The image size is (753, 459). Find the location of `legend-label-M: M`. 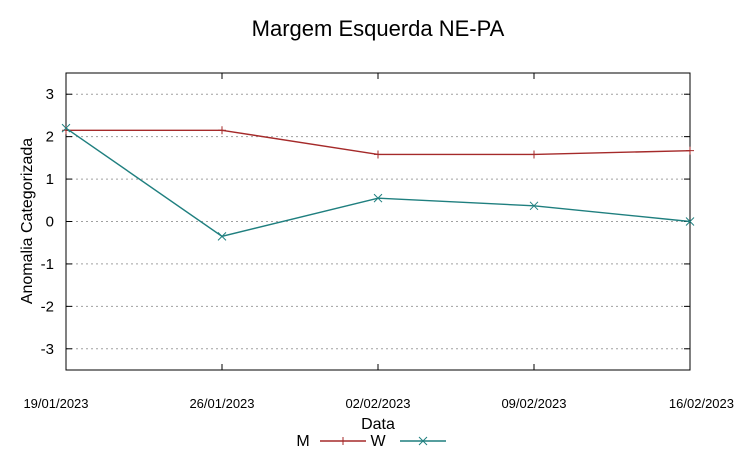

legend-label-M: M is located at coordinates (302, 441).